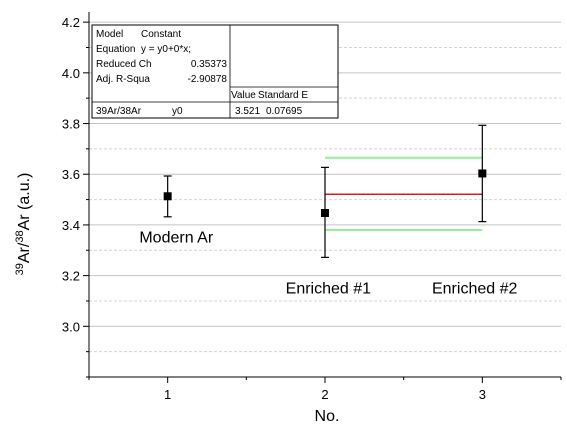 Image resolution: width=567 pixels, height=433 pixels. Describe the element at coordinates (71, 276) in the screenshot. I see `y-tick-label: 3.2` at that location.